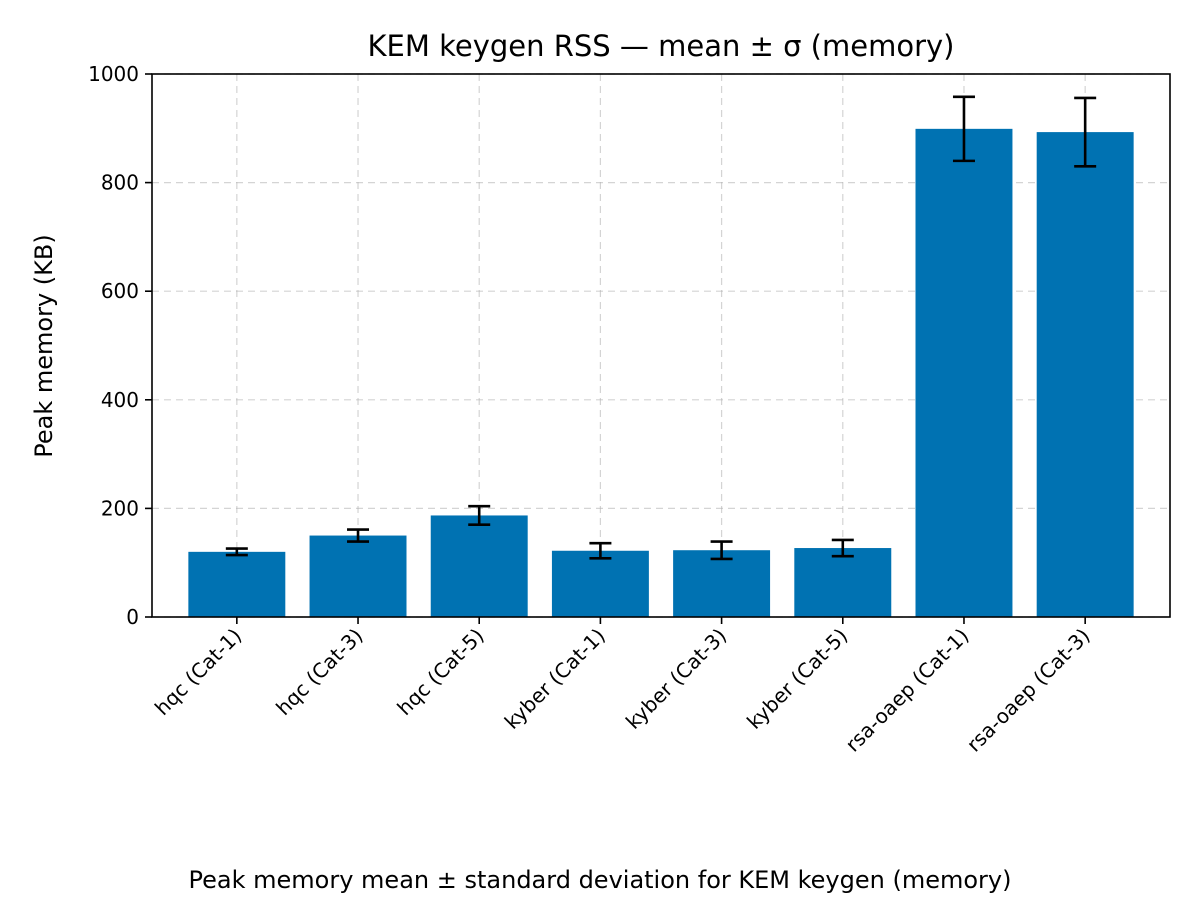 The height and width of the screenshot is (904, 1200). Describe the element at coordinates (661, 46) in the screenshot. I see `chart-title: KEM keygen RSS — mean ± σ (memory)` at that location.